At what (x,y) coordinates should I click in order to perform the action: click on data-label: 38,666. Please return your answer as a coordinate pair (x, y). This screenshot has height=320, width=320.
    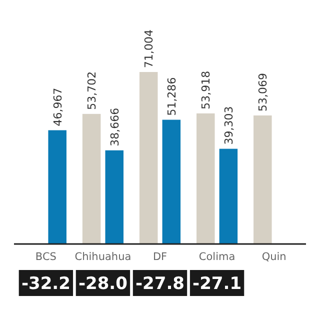
    Looking at the image, I should click on (115, 127).